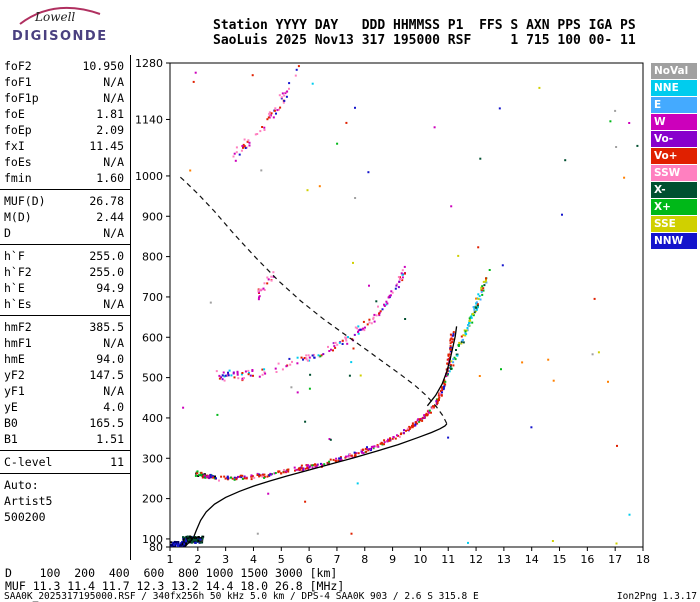 Image resolution: width=700 pixels, height=602 pixels. I want to click on x-tick-label: 5, so click(281, 559).